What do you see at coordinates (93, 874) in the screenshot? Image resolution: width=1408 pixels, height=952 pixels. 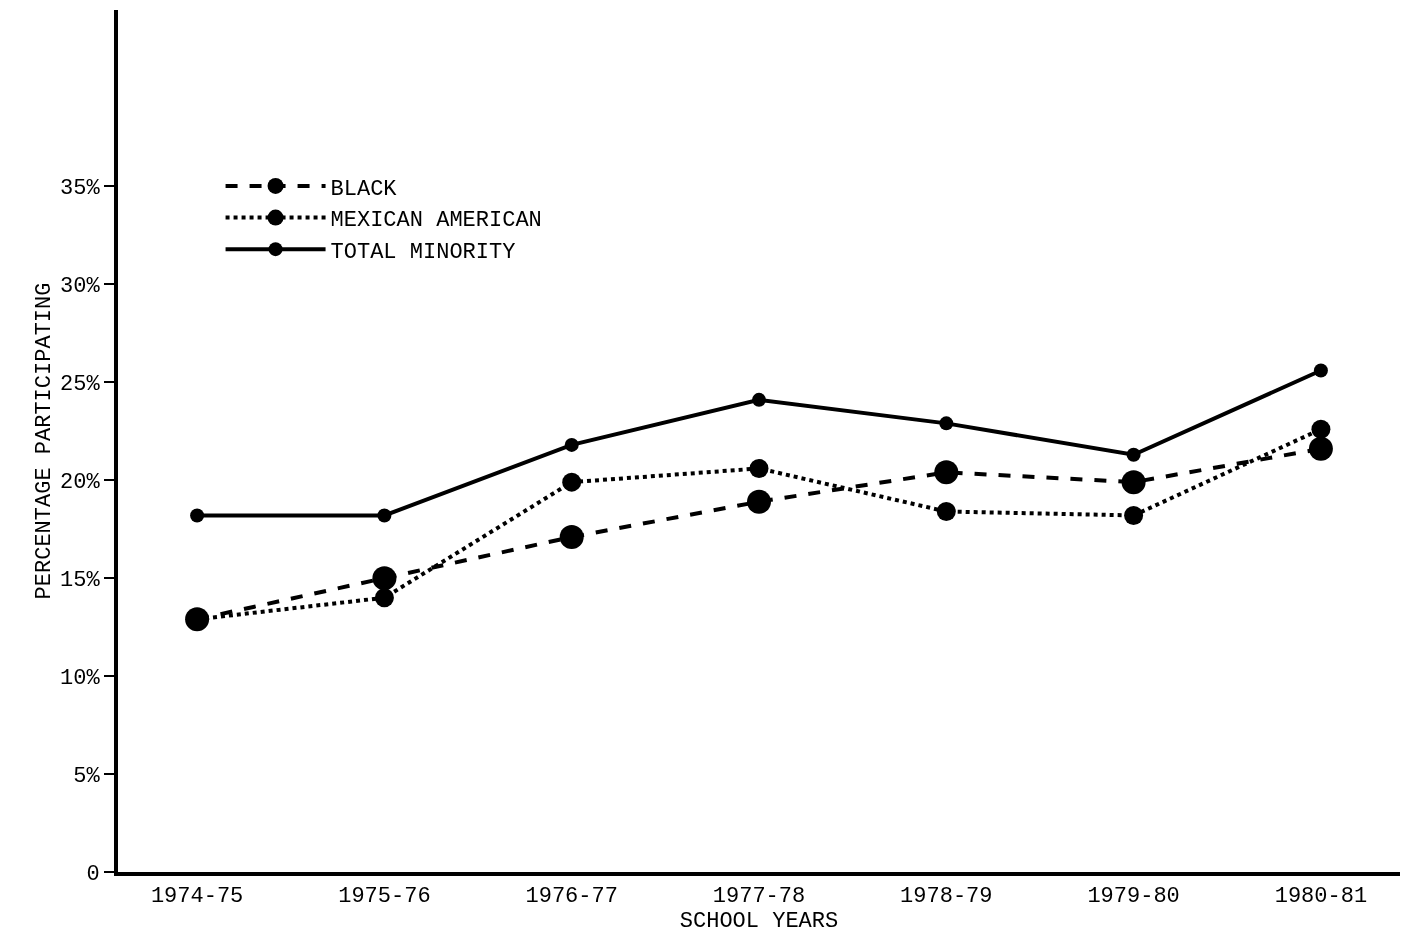 I see `y-tick-label: 0` at bounding box center [93, 874].